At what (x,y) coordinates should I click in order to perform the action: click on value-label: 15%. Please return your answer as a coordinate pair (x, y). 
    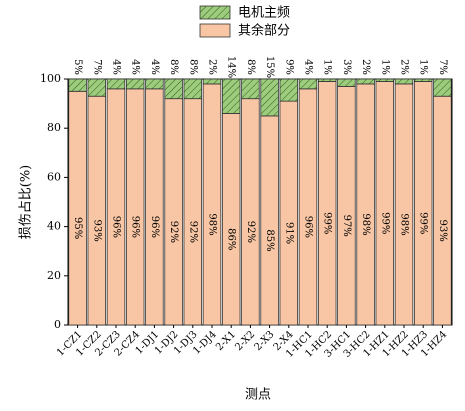
    Looking at the image, I should click on (269, 67).